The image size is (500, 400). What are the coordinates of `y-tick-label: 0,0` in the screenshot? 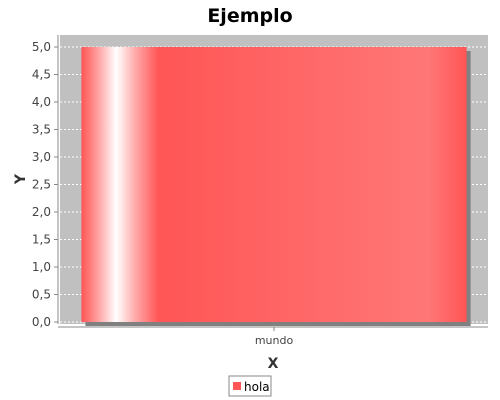 It's located at (41, 322).